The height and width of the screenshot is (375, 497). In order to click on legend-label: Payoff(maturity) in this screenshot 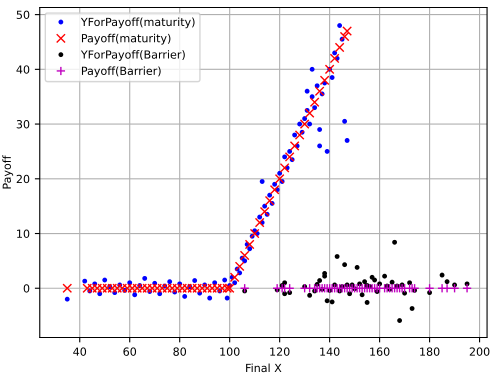, I will do `click(126, 39)`.